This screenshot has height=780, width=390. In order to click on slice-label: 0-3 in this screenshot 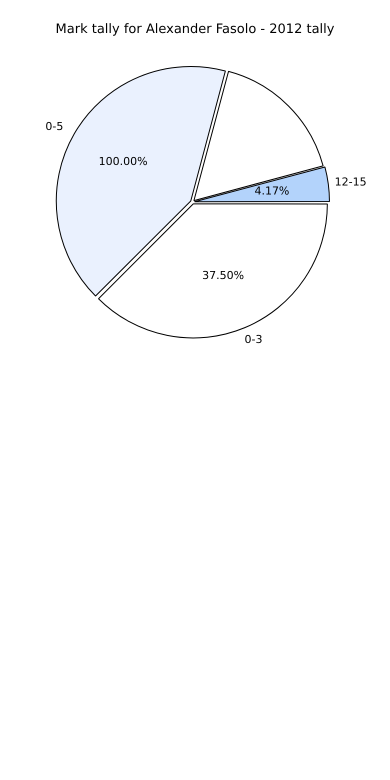, I will do `click(253, 339)`.